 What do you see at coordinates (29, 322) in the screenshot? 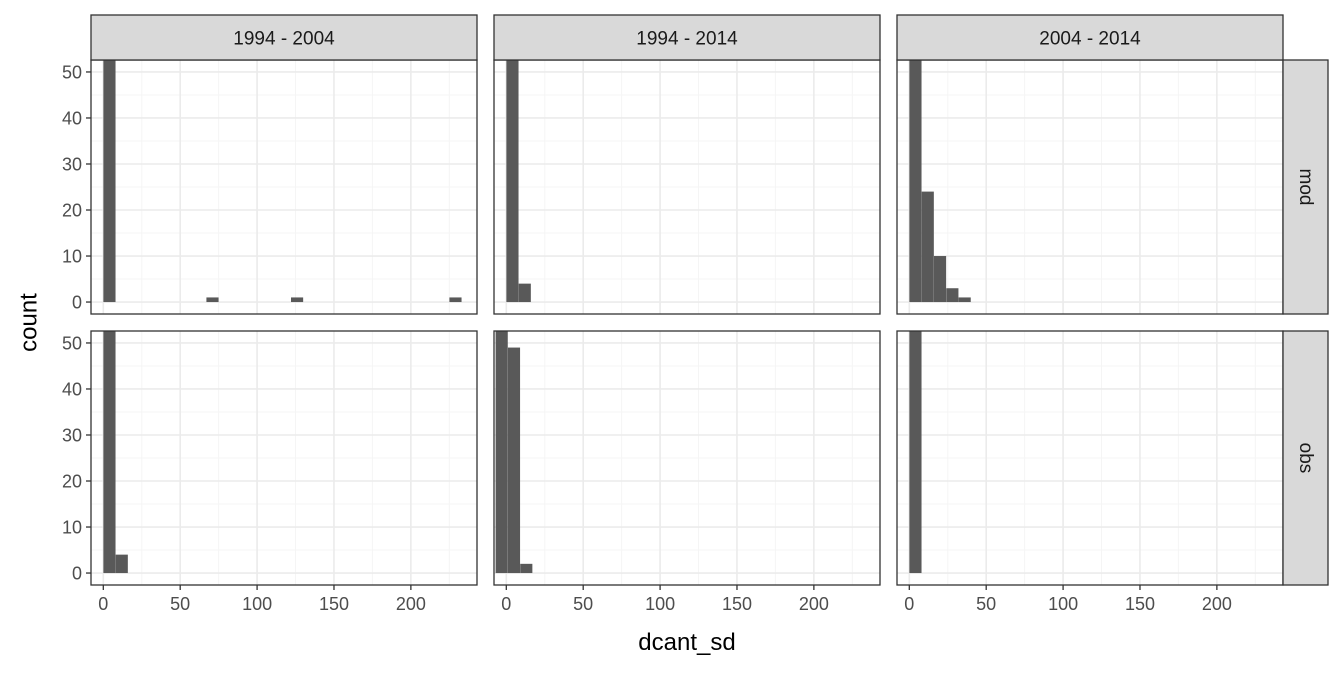
I see `y-axis-title: count` at bounding box center [29, 322].